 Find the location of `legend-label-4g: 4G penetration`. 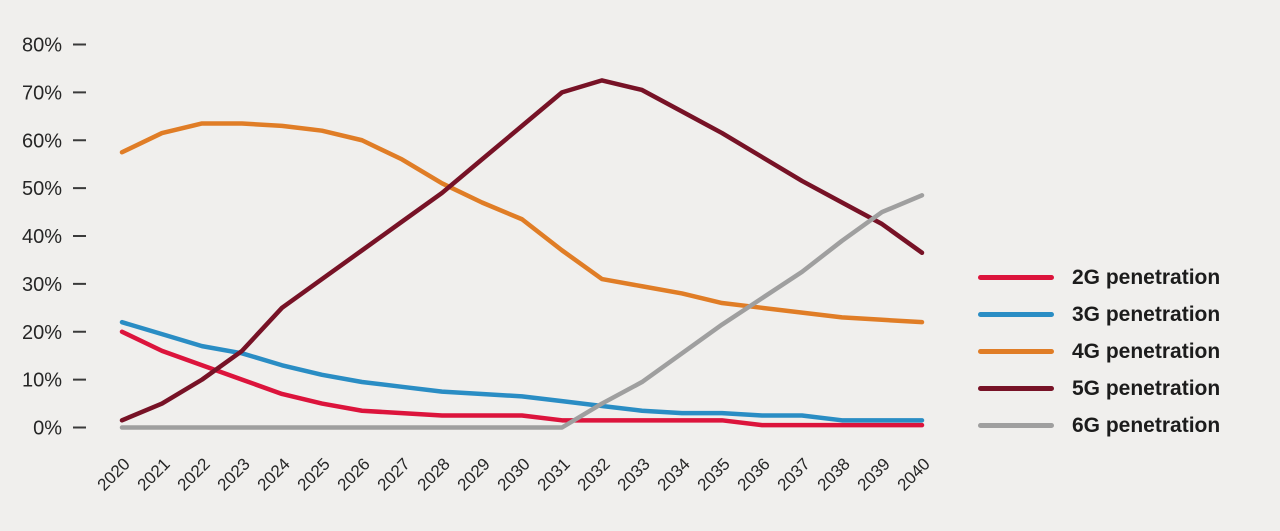

legend-label-4g: 4G penetration is located at coordinates (1146, 351).